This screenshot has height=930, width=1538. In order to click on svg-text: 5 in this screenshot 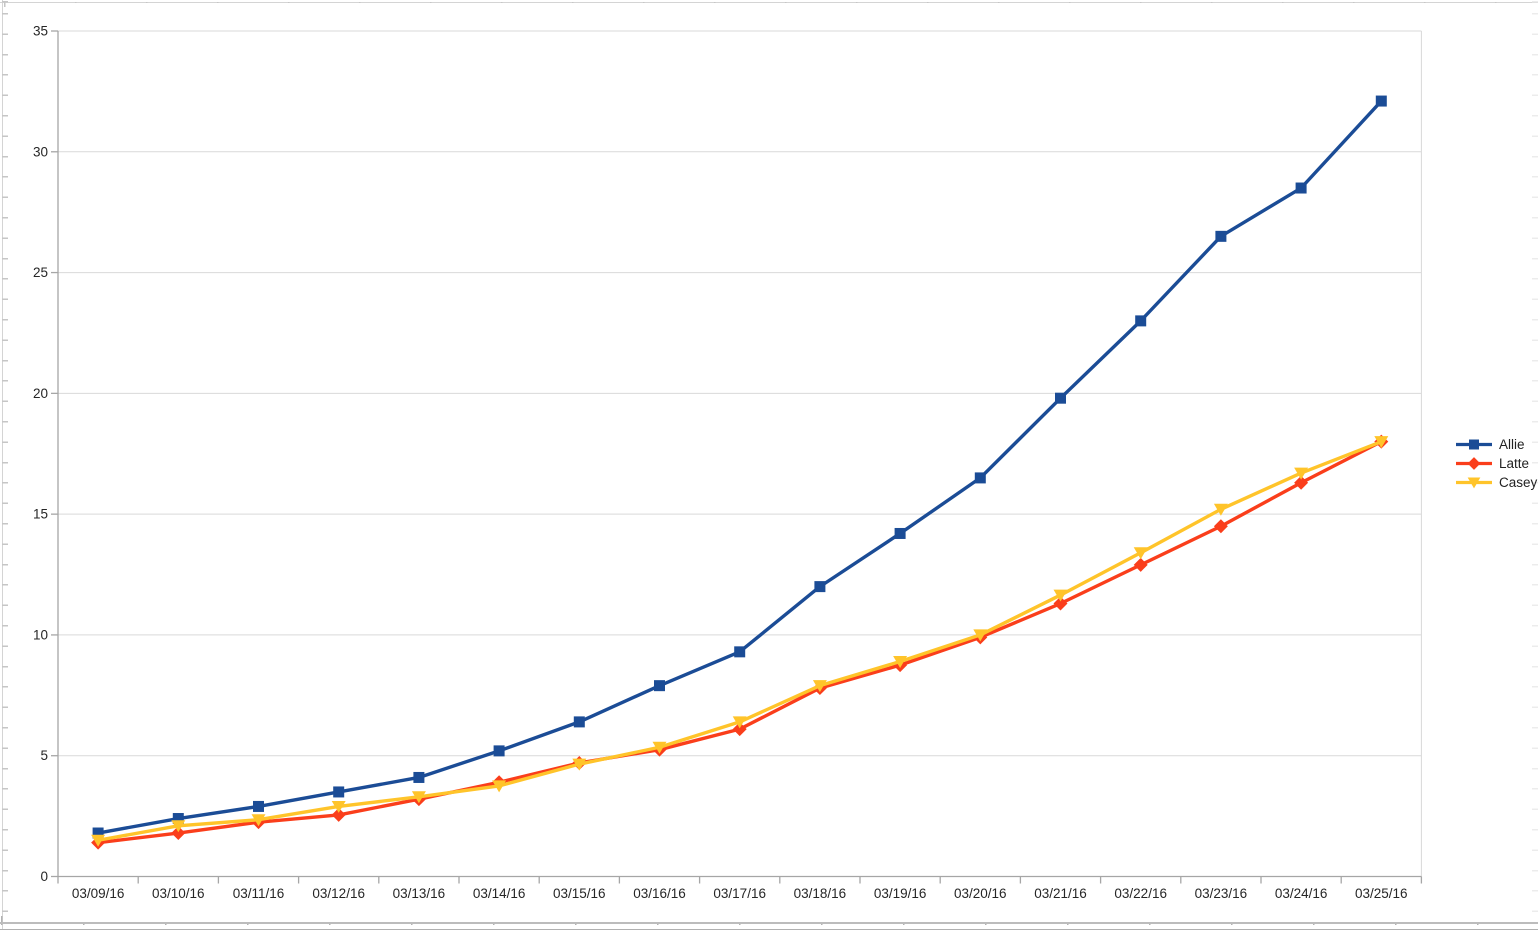, I will do `click(44, 755)`.